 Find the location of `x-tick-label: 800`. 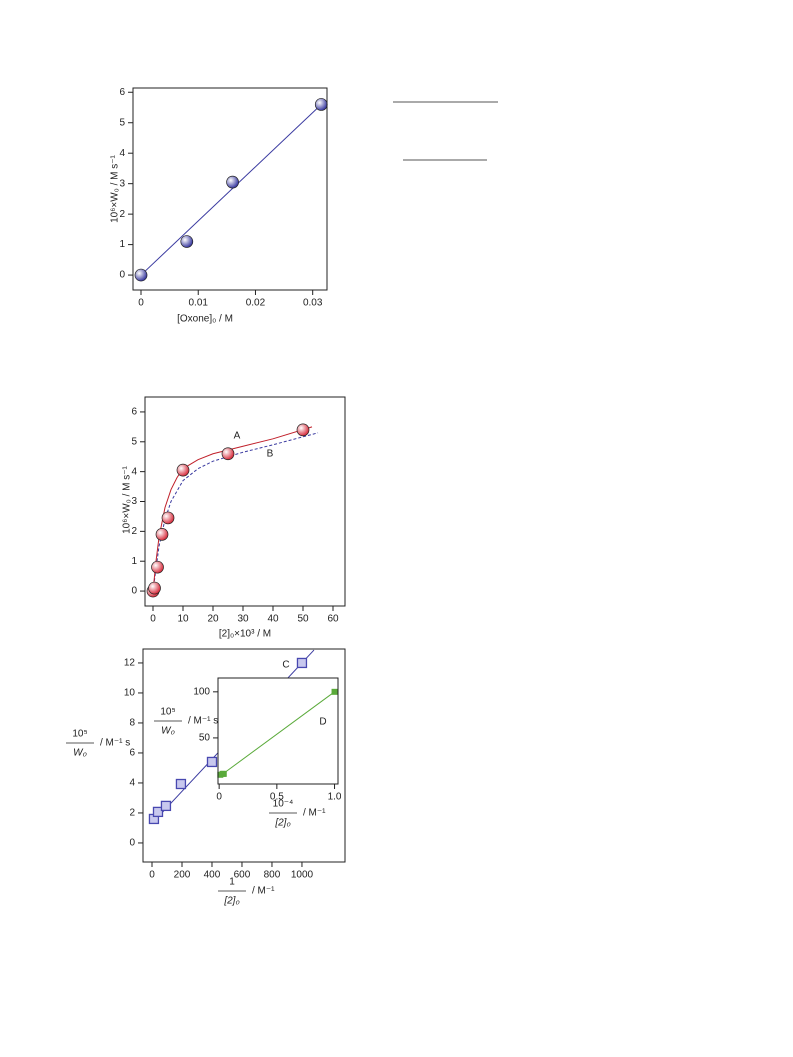

x-tick-label: 800 is located at coordinates (272, 875).